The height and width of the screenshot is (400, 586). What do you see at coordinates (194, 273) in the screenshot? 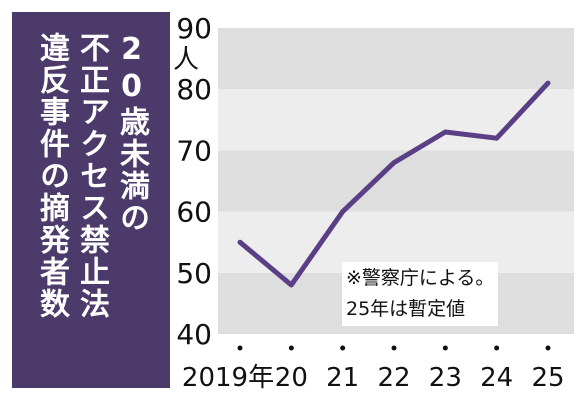
I see `y-tick-label: 50` at bounding box center [194, 273].